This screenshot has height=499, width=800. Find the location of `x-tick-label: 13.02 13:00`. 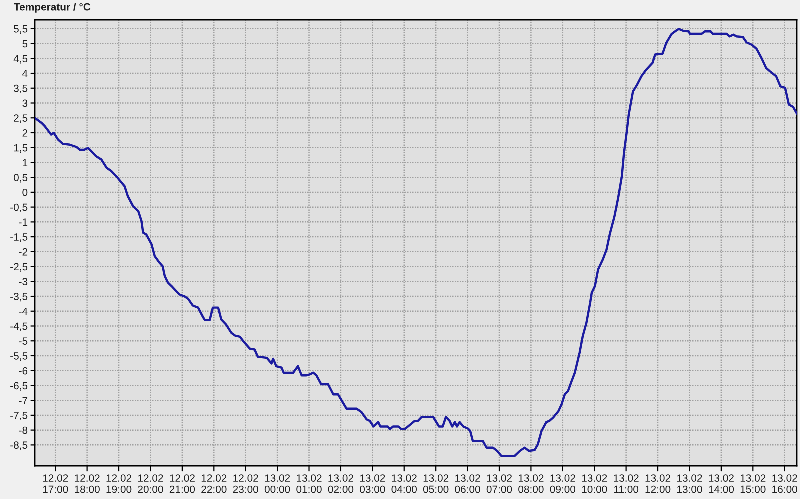

x-tick-label: 13.02 13:00 is located at coordinates (689, 484).